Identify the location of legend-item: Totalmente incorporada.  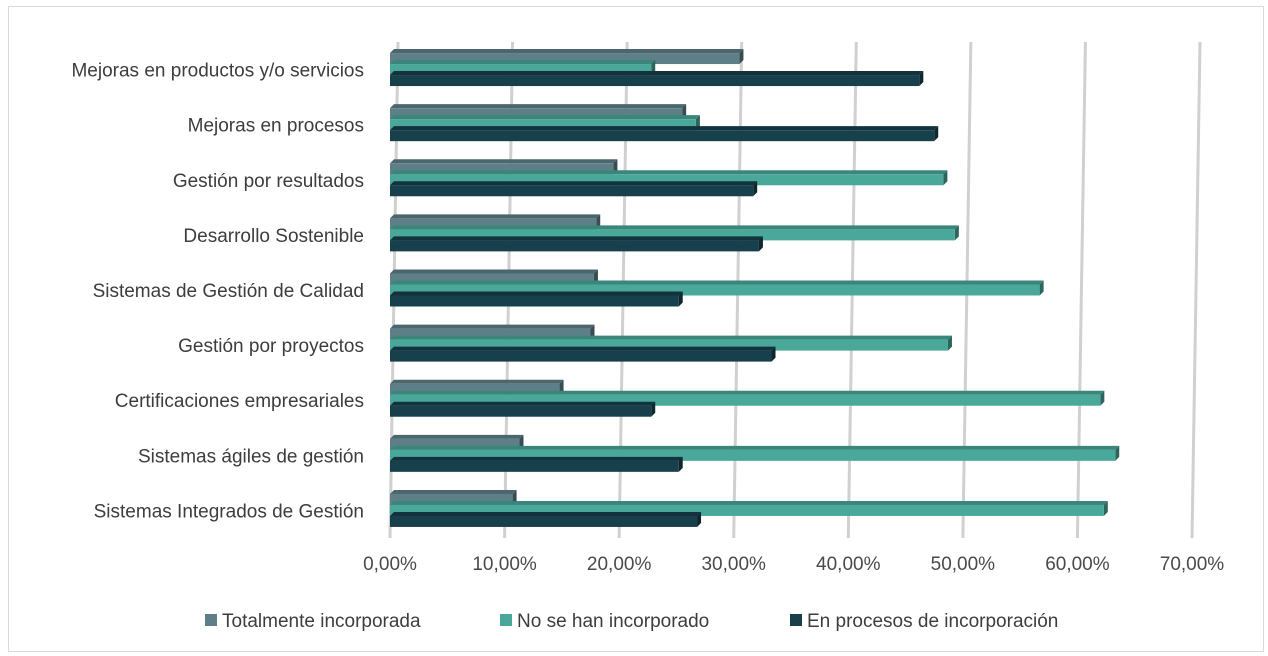
(313, 621).